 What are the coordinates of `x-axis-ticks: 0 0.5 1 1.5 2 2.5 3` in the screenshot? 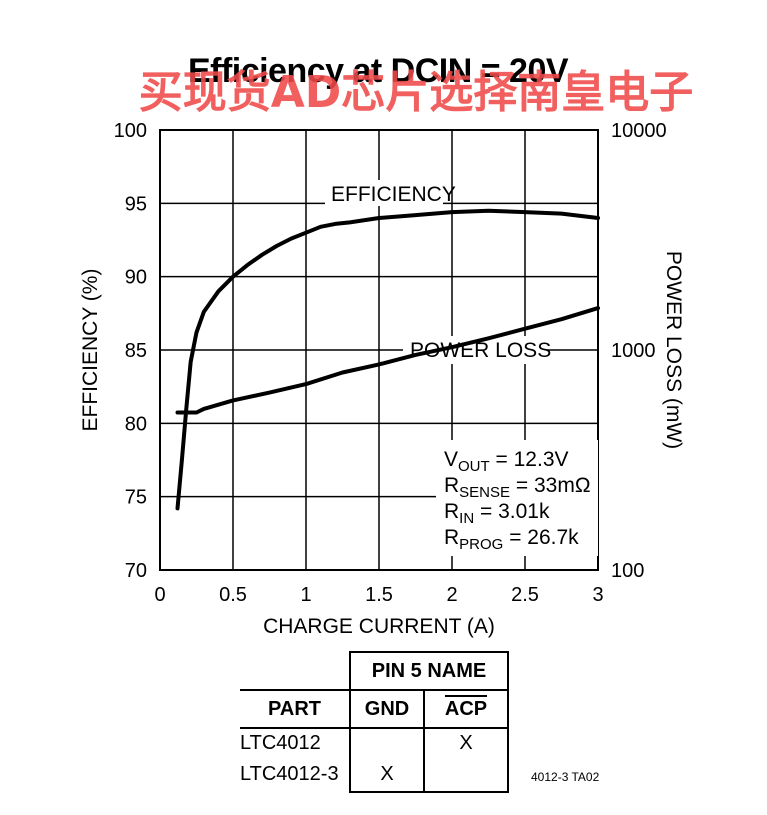 It's located at (378, 595).